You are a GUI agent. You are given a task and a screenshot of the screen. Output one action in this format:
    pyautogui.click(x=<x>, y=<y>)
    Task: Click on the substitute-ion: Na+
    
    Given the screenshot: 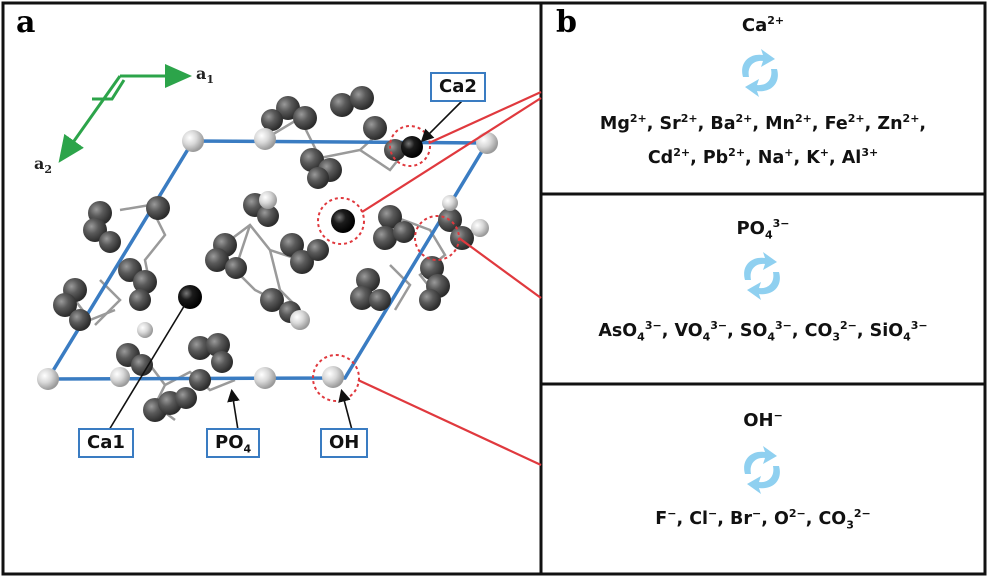 What is the action you would take?
    pyautogui.click(x=775, y=157)
    